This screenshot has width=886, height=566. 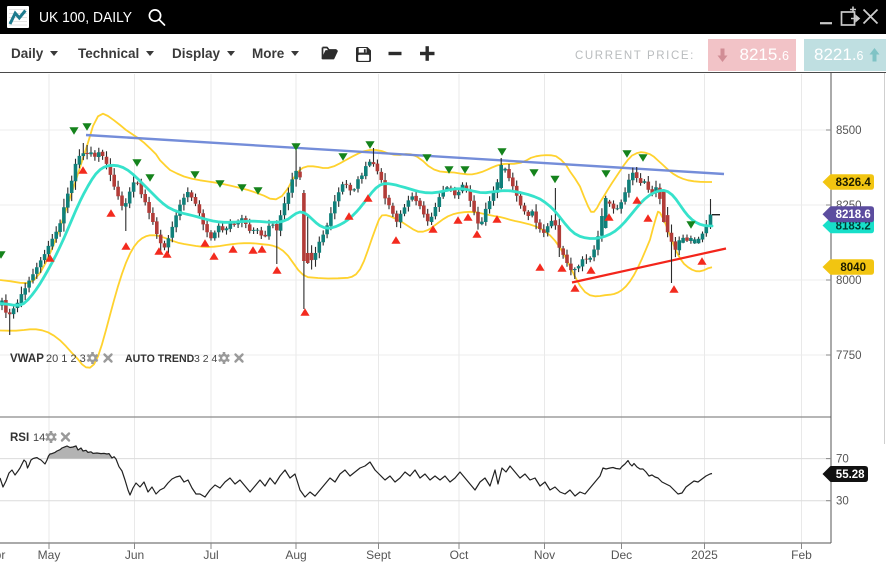 I want to click on svg-text: AUTO TREND, so click(x=160, y=359).